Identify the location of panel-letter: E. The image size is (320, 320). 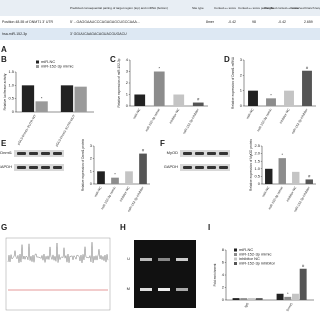
(4, 143).